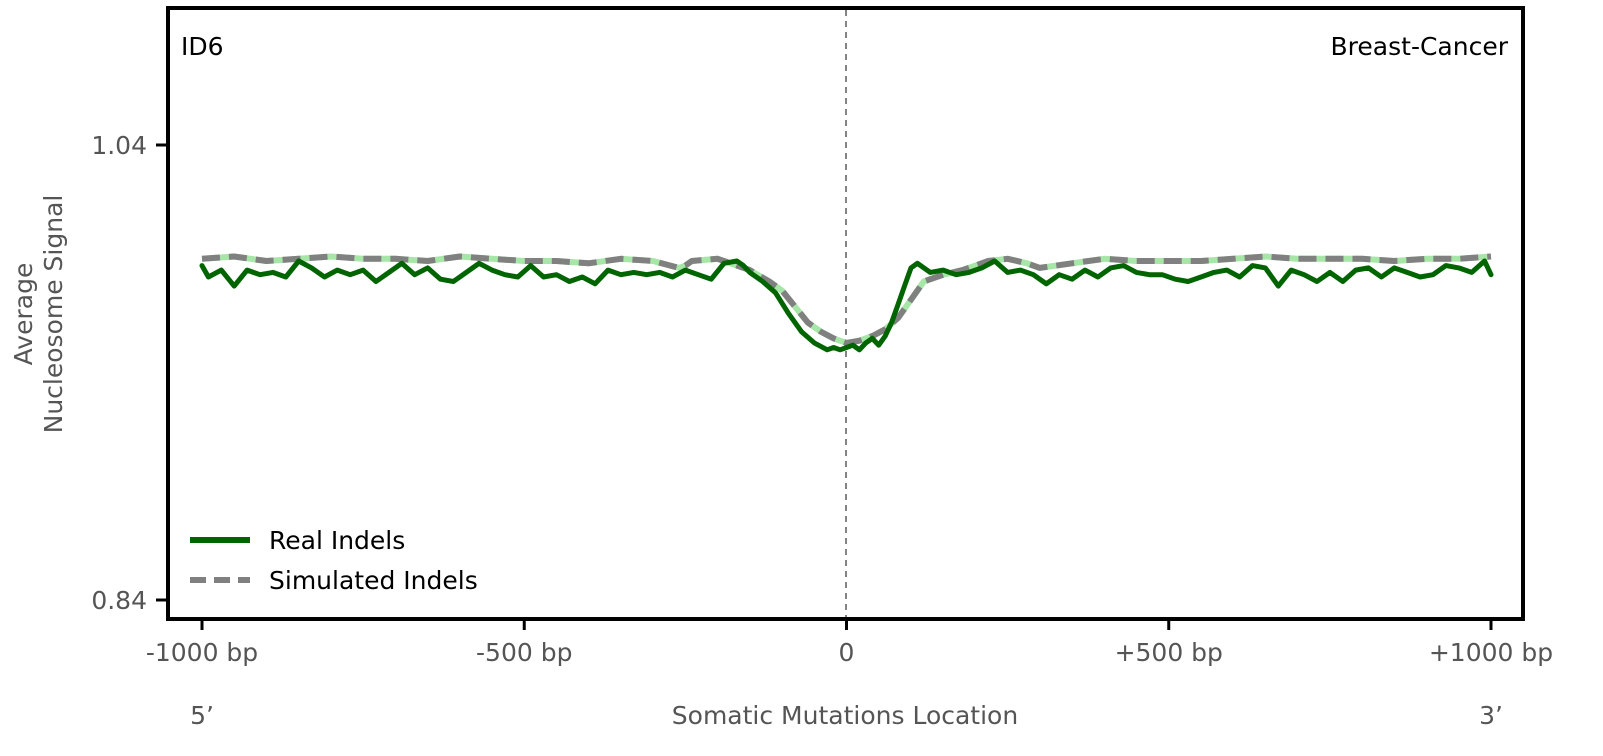  What do you see at coordinates (373, 580) in the screenshot?
I see `legend-simulated-indels-label: Simulated Indels` at bounding box center [373, 580].